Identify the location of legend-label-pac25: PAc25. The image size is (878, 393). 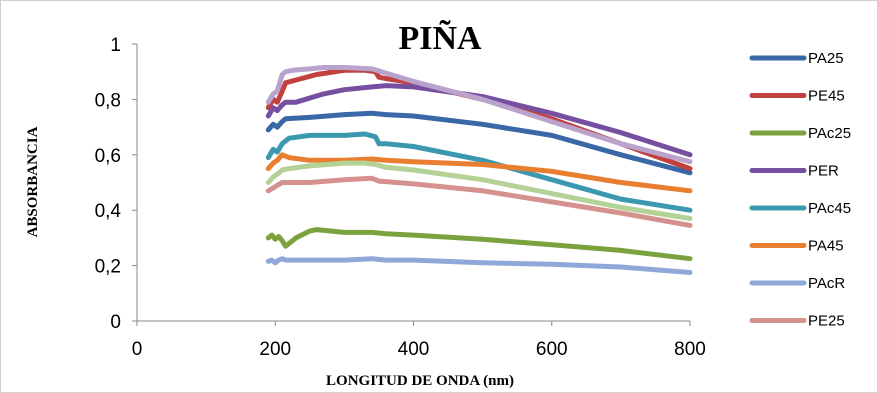
(829, 133).